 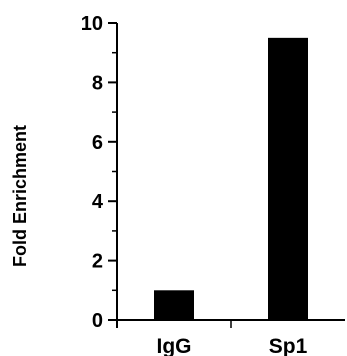 I want to click on x-tick-label-sp1: Sp1, so click(x=288, y=345).